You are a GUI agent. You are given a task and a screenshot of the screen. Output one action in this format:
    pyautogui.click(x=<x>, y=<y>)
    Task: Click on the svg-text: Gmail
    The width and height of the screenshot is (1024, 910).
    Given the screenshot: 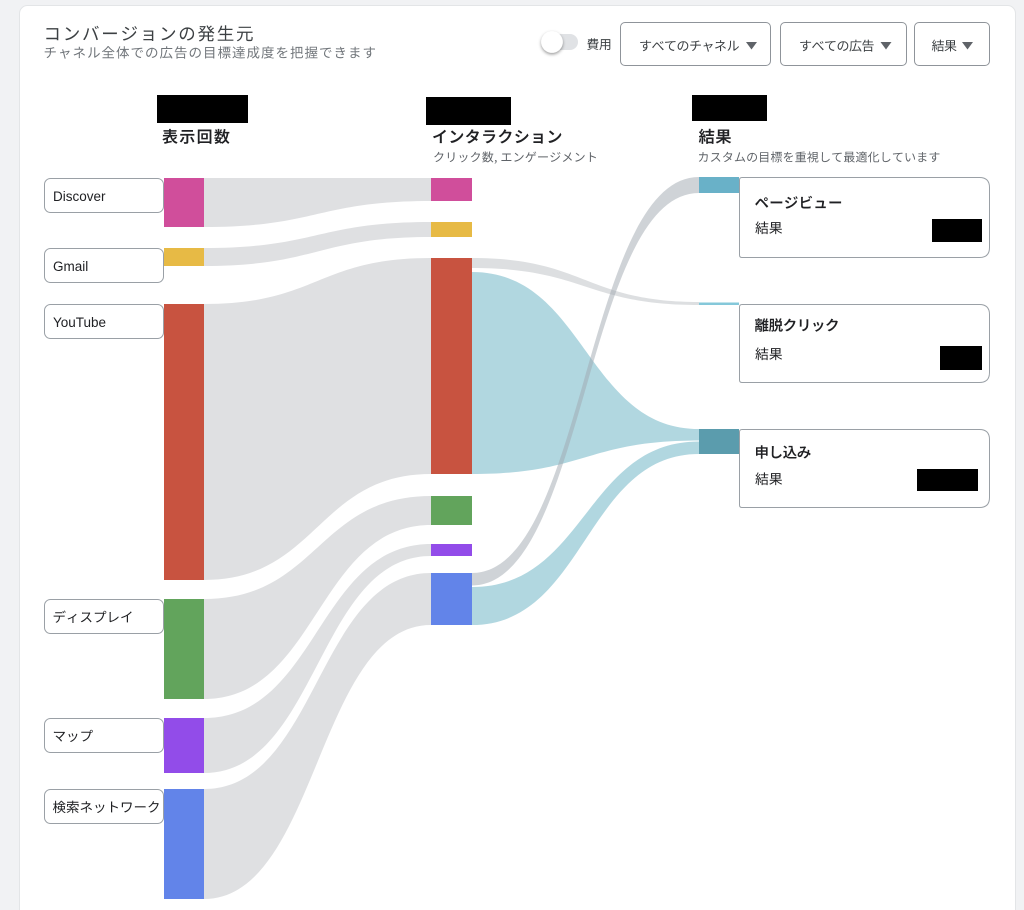 What is the action you would take?
    pyautogui.click(x=70, y=266)
    